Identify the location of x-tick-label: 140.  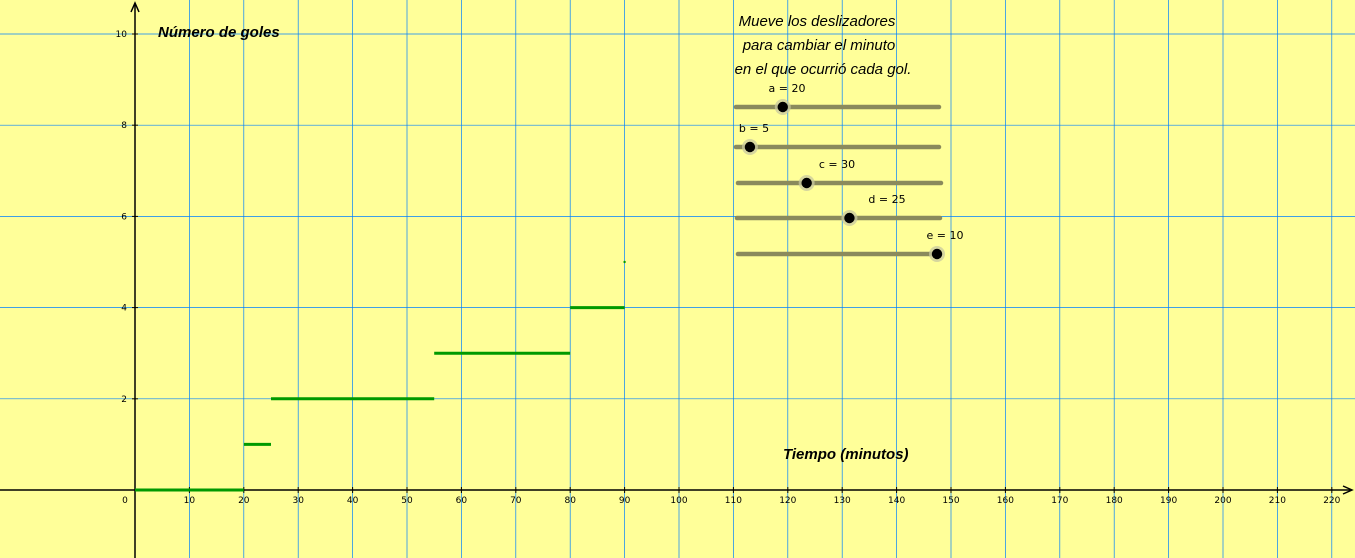
(896, 501).